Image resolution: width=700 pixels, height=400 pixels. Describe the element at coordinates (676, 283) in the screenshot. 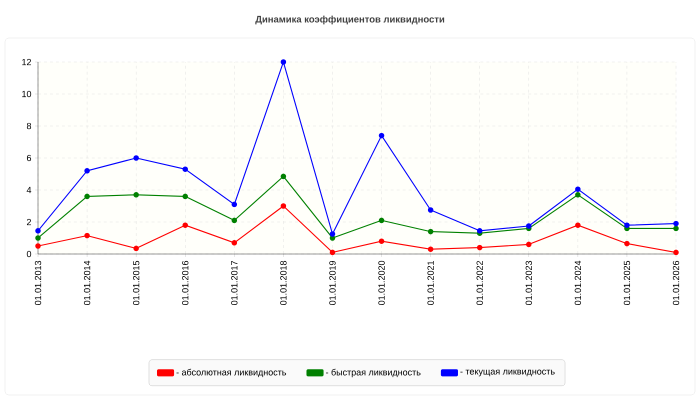

I see `x-tick-label: 01.01.2026` at that location.